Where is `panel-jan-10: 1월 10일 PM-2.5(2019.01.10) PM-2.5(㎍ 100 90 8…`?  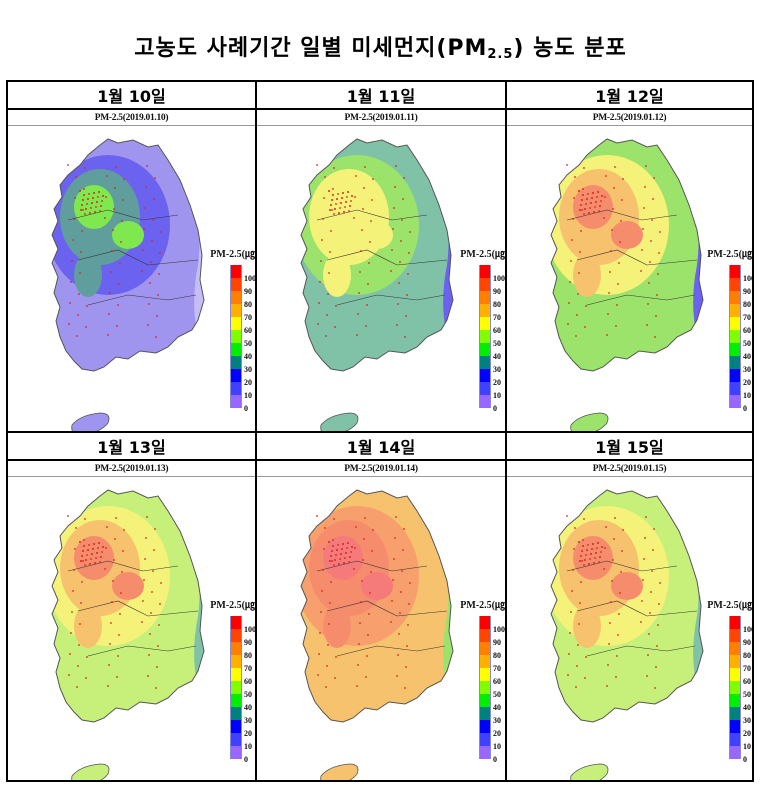 panel-jan-10: 1월 10일 PM-2.5(2019.01.10) PM-2.5(㎍ 100 90 8… is located at coordinates (132, 257).